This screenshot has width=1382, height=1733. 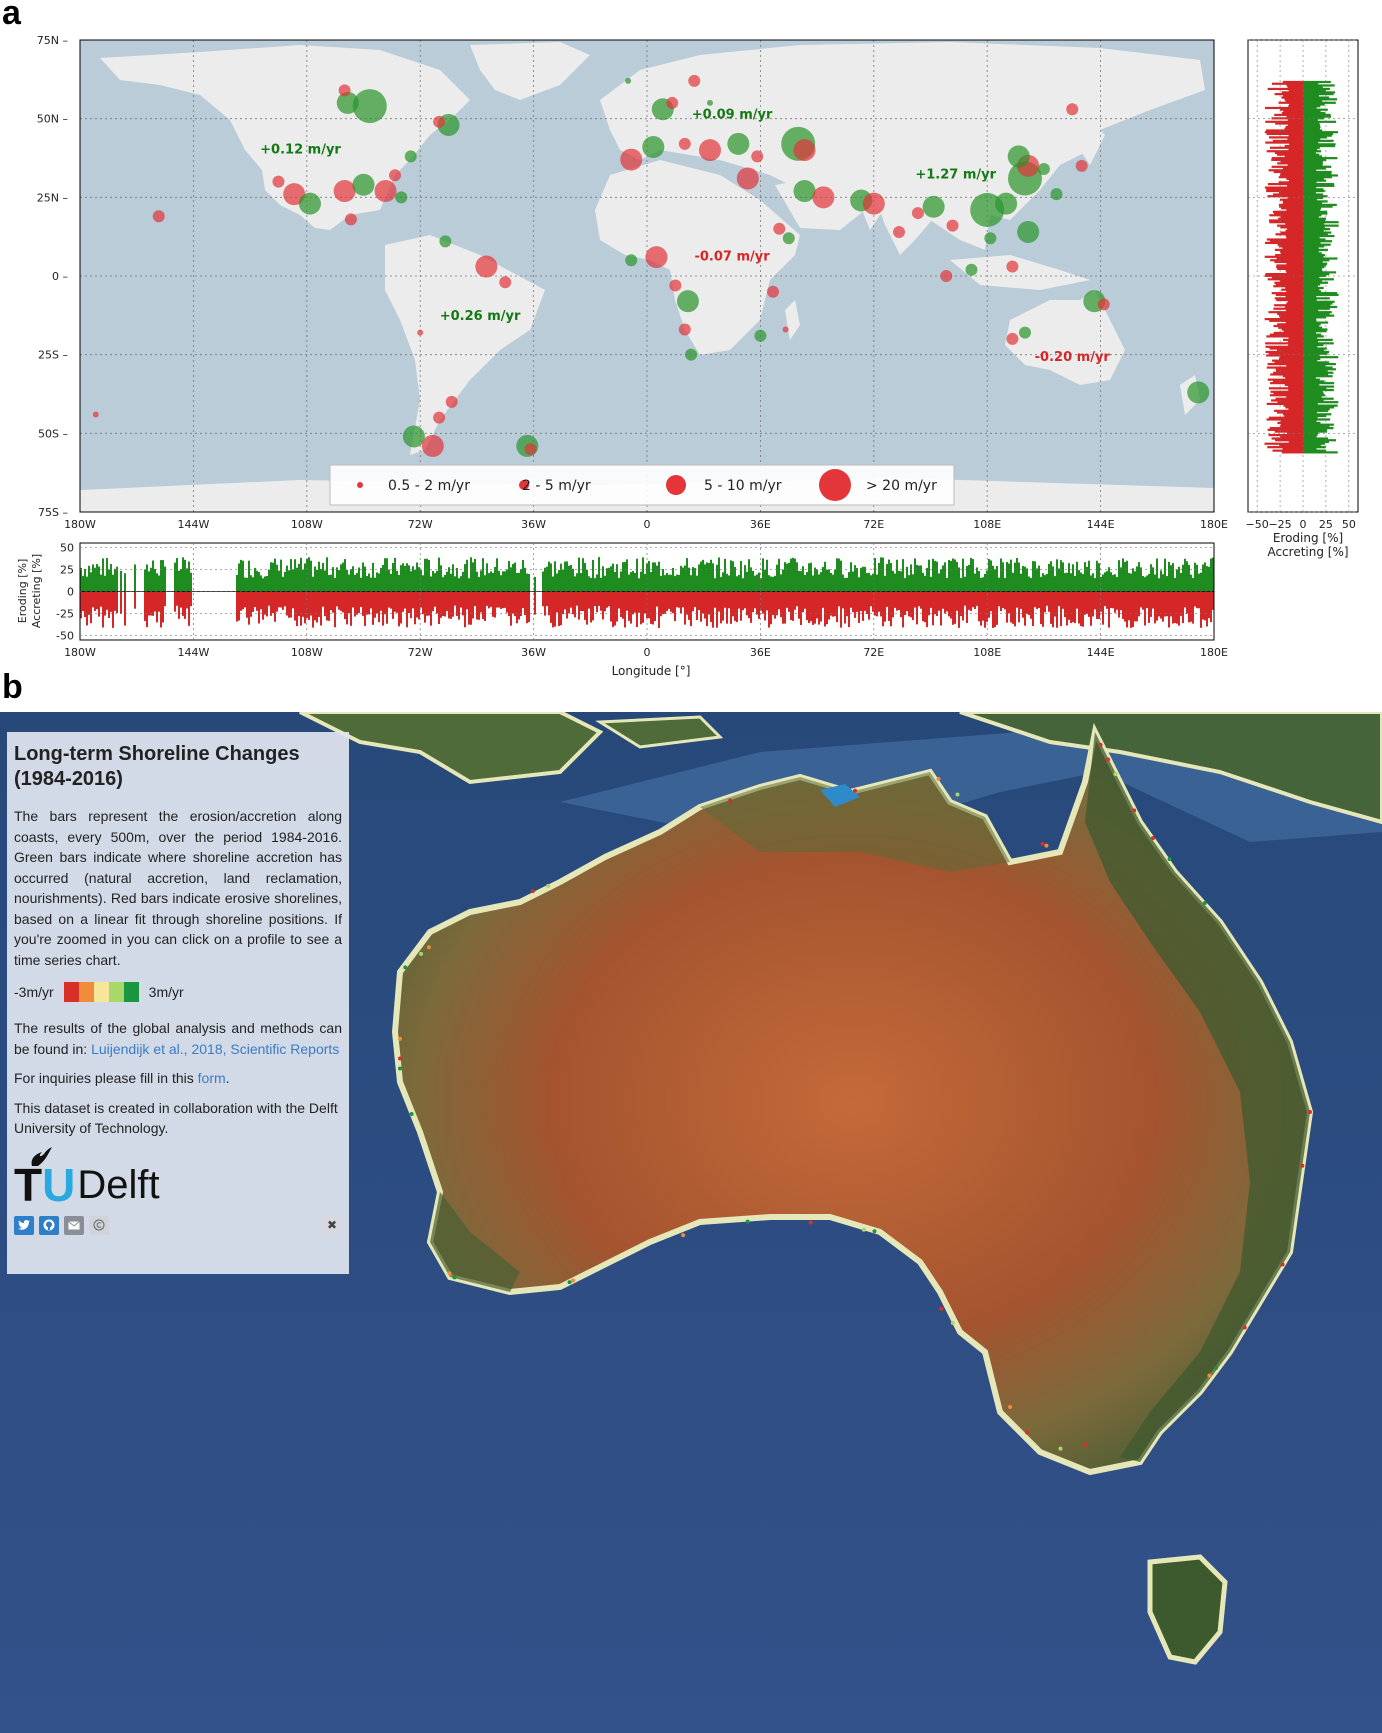 I want to click on form-link: form, so click(x=211, y=1078).